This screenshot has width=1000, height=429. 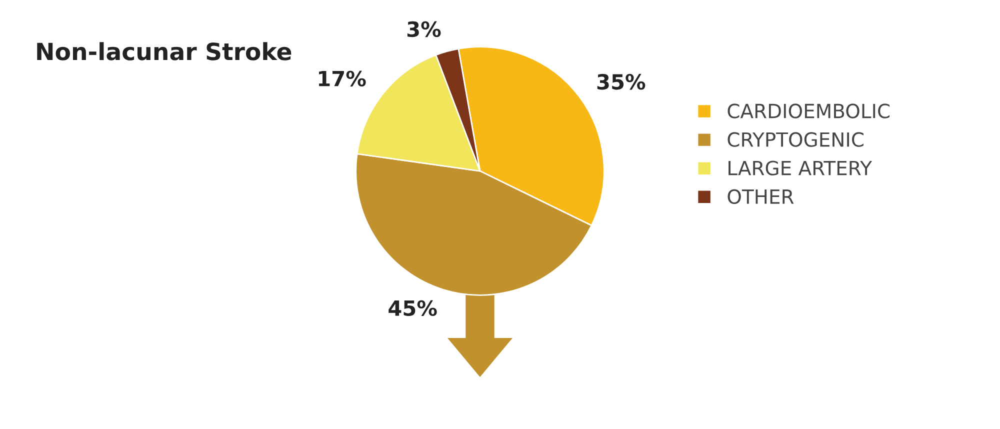 What do you see at coordinates (809, 111) in the screenshot?
I see `legend-label: CARDIOEMBOLIC` at bounding box center [809, 111].